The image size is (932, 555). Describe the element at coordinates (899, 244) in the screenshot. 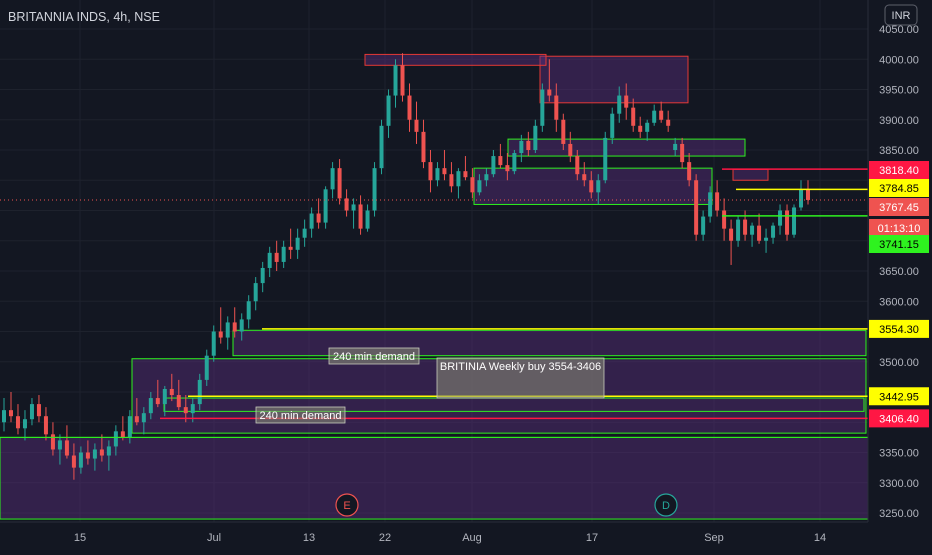

I see `price-label-support: 3741.15` at that location.